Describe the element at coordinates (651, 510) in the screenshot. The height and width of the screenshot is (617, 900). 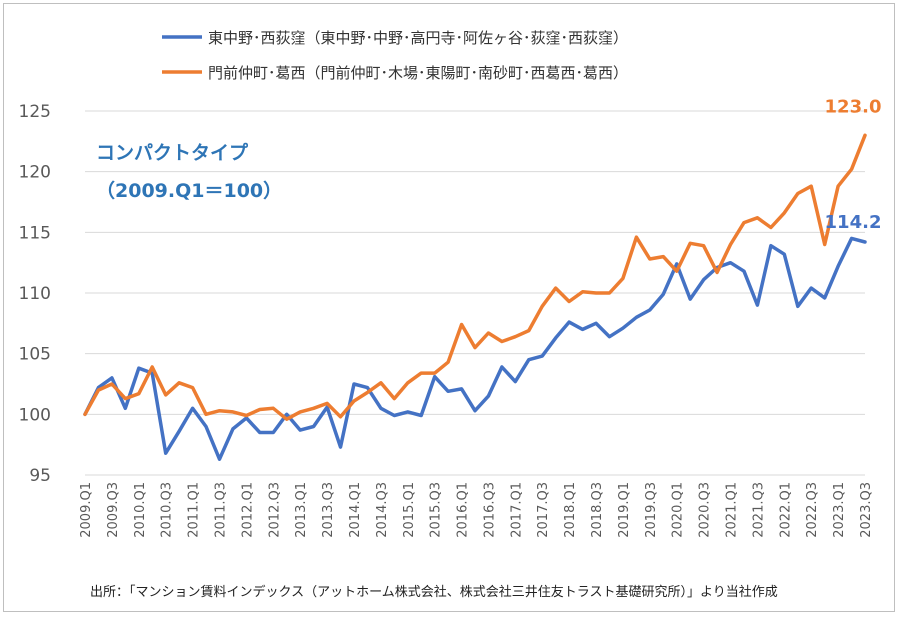
I see `x-tick-label: 2019.Q3` at that location.